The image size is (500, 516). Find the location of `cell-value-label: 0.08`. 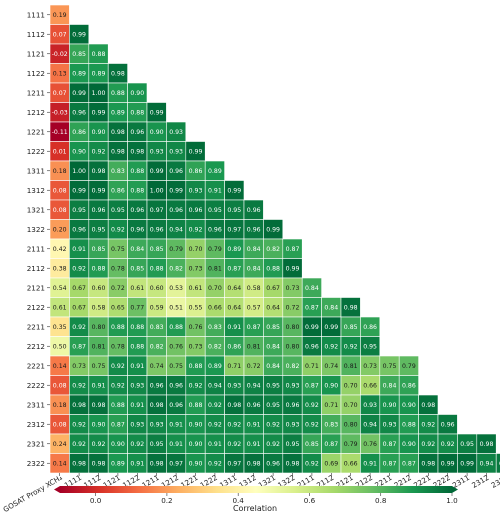

cell-value-label: 0.08 is located at coordinates (60, 190).